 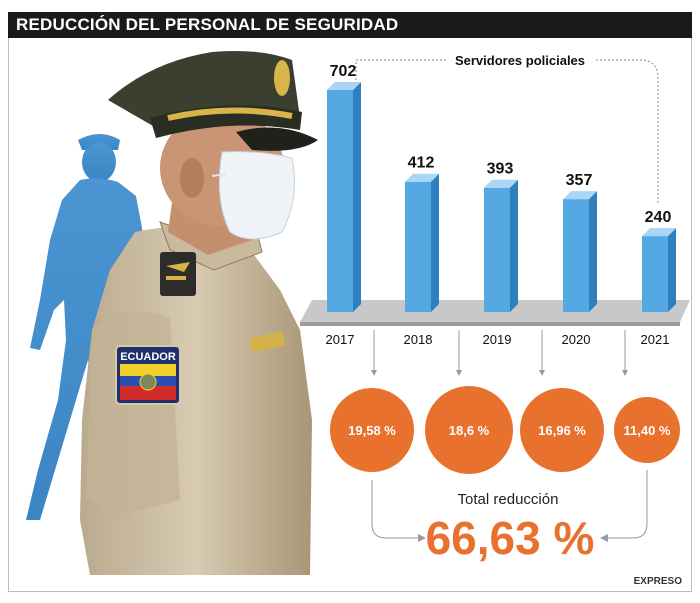 I want to click on face-mask, so click(x=256, y=195).